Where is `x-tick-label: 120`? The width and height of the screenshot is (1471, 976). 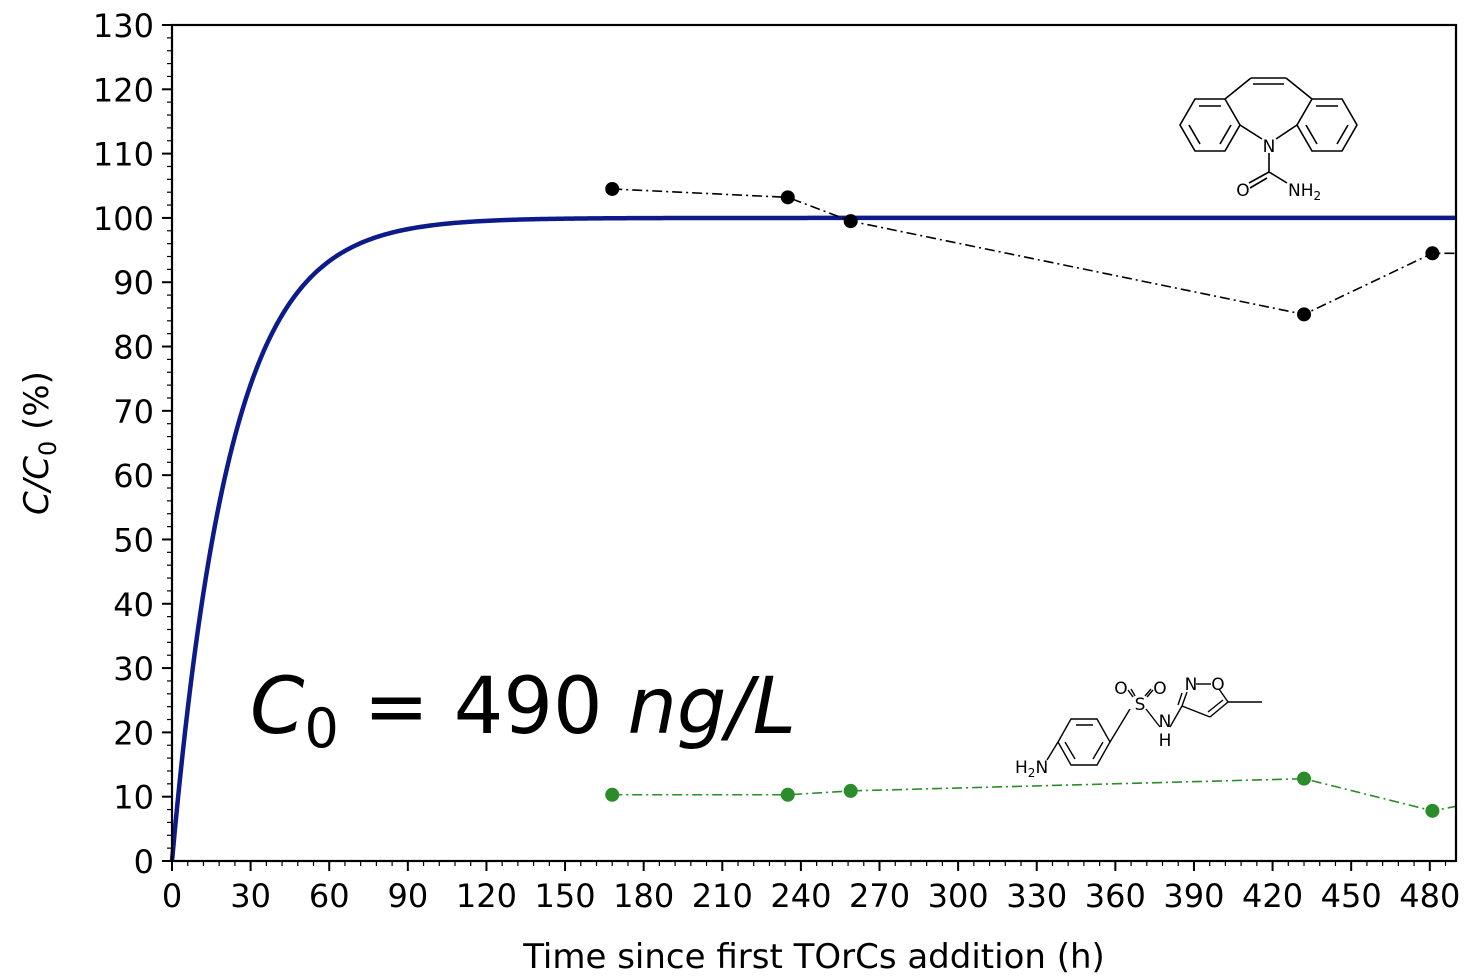
x-tick-label: 120 is located at coordinates (486, 896).